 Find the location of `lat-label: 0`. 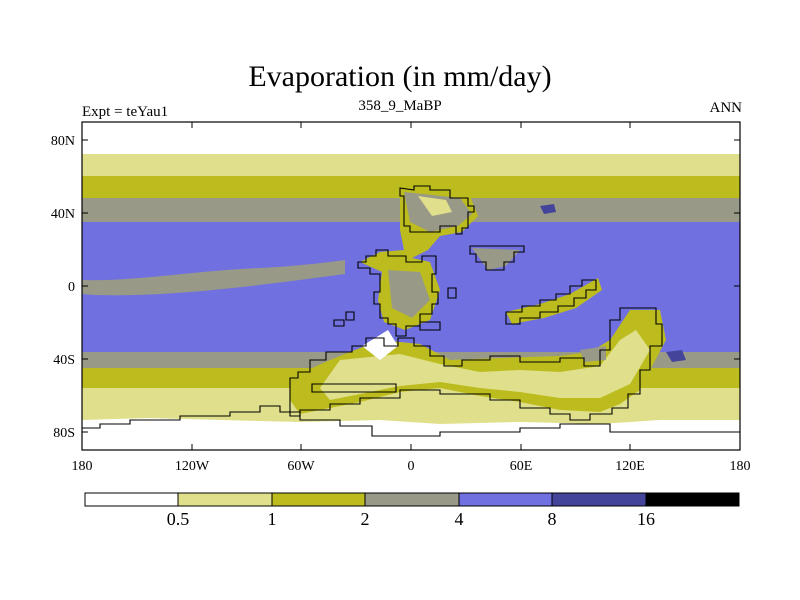

lat-label: 0 is located at coordinates (71, 287).